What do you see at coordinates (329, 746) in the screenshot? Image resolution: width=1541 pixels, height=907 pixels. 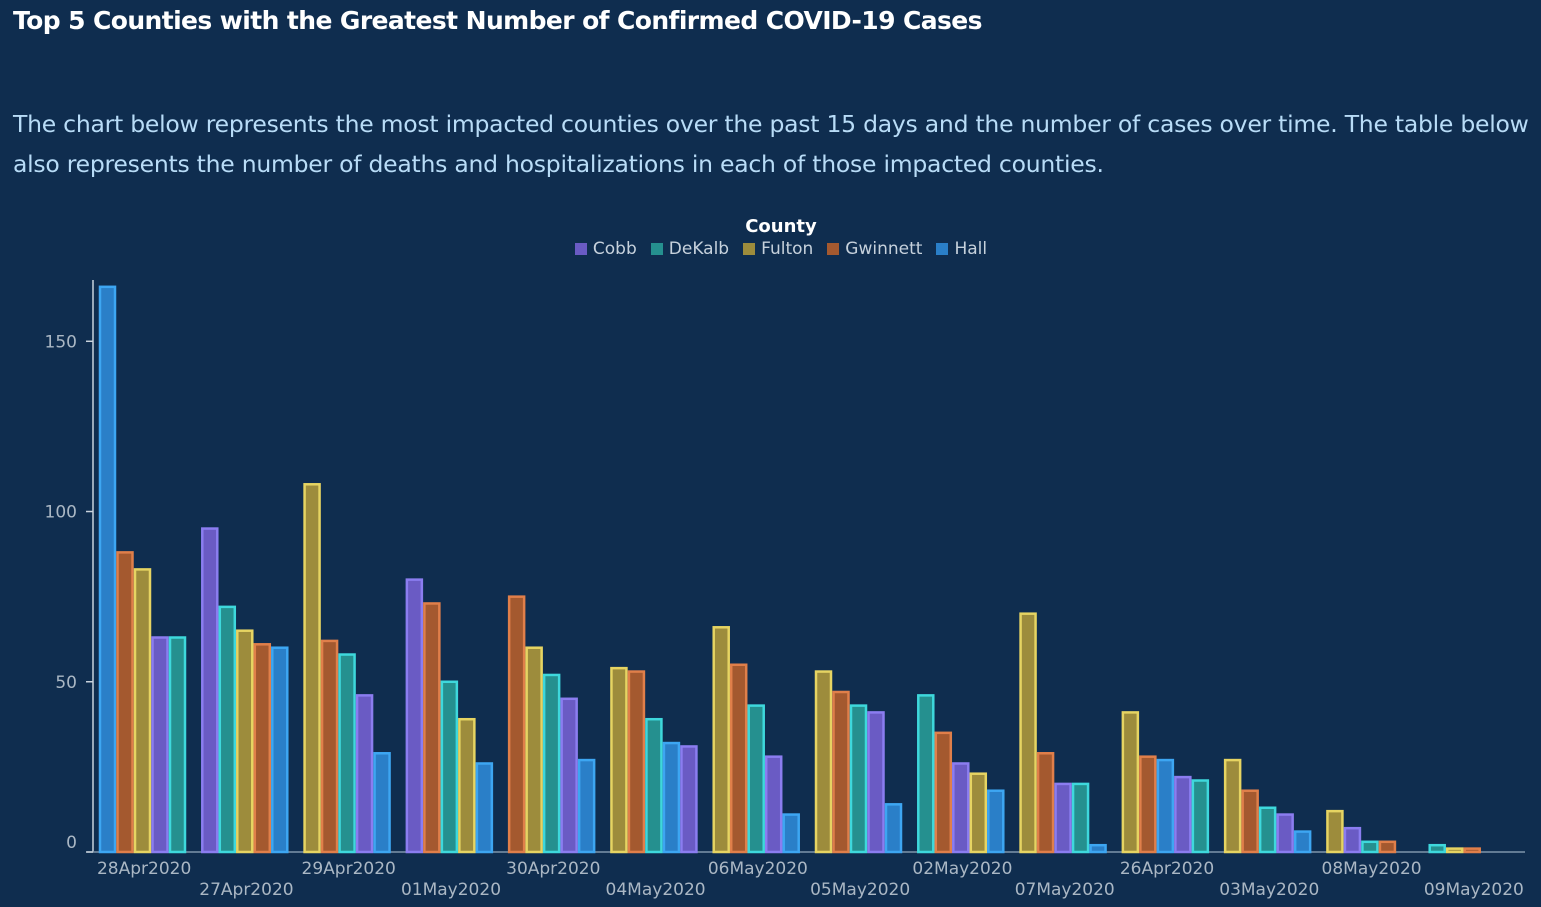 I see `bar-gwinnett-29Apr2020` at bounding box center [329, 746].